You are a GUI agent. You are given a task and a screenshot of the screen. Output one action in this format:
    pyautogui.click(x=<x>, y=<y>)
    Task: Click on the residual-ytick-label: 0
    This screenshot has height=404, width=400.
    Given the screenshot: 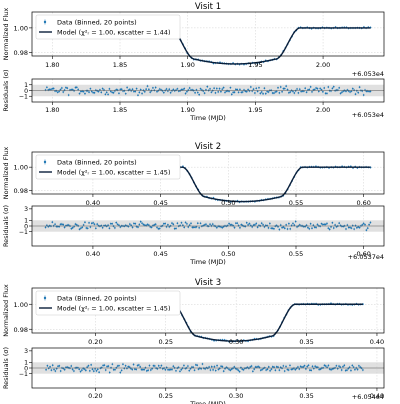 What is the action you would take?
    pyautogui.click(x=26, y=91)
    